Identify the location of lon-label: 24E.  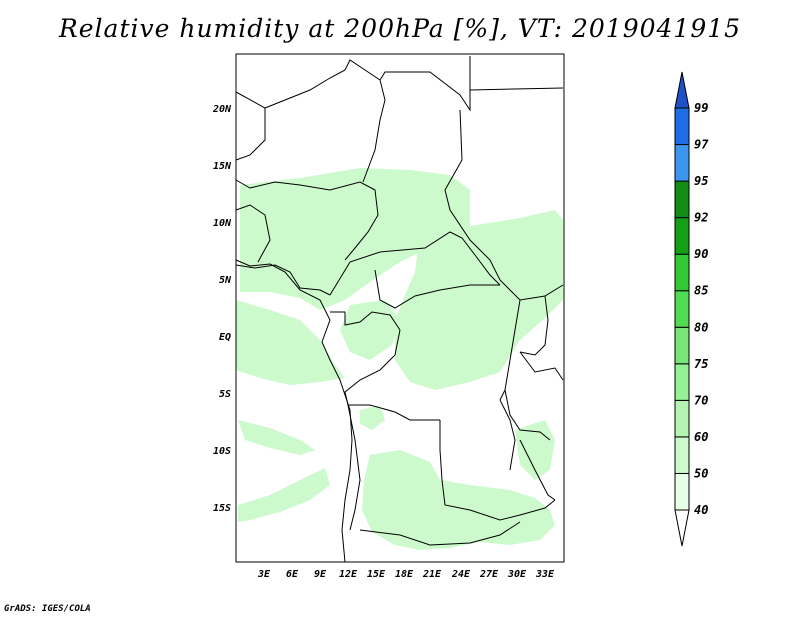
(461, 574).